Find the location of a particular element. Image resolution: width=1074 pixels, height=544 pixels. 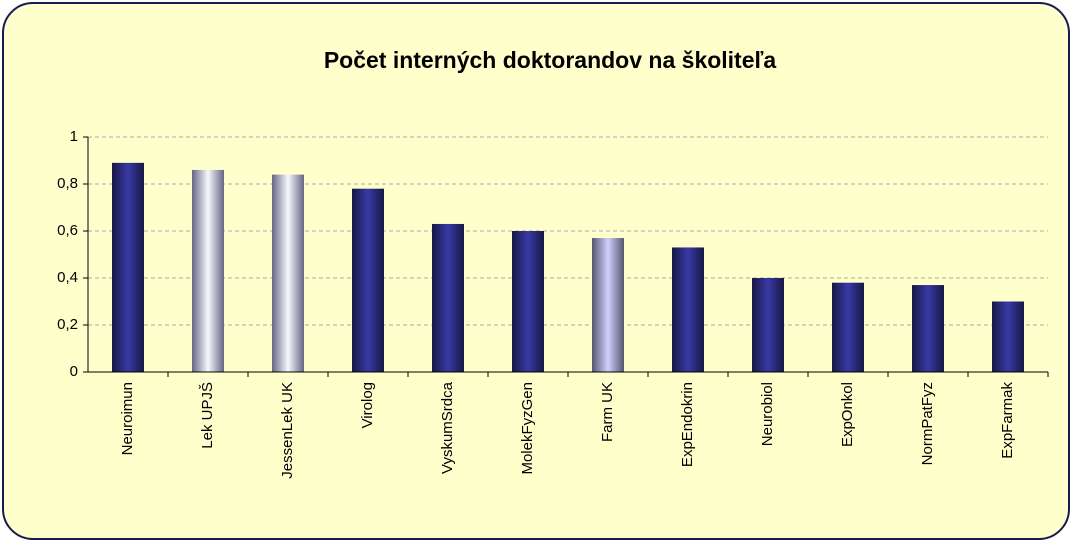

chart-title: Počet interných doktorandov na školiteľa is located at coordinates (550, 60).